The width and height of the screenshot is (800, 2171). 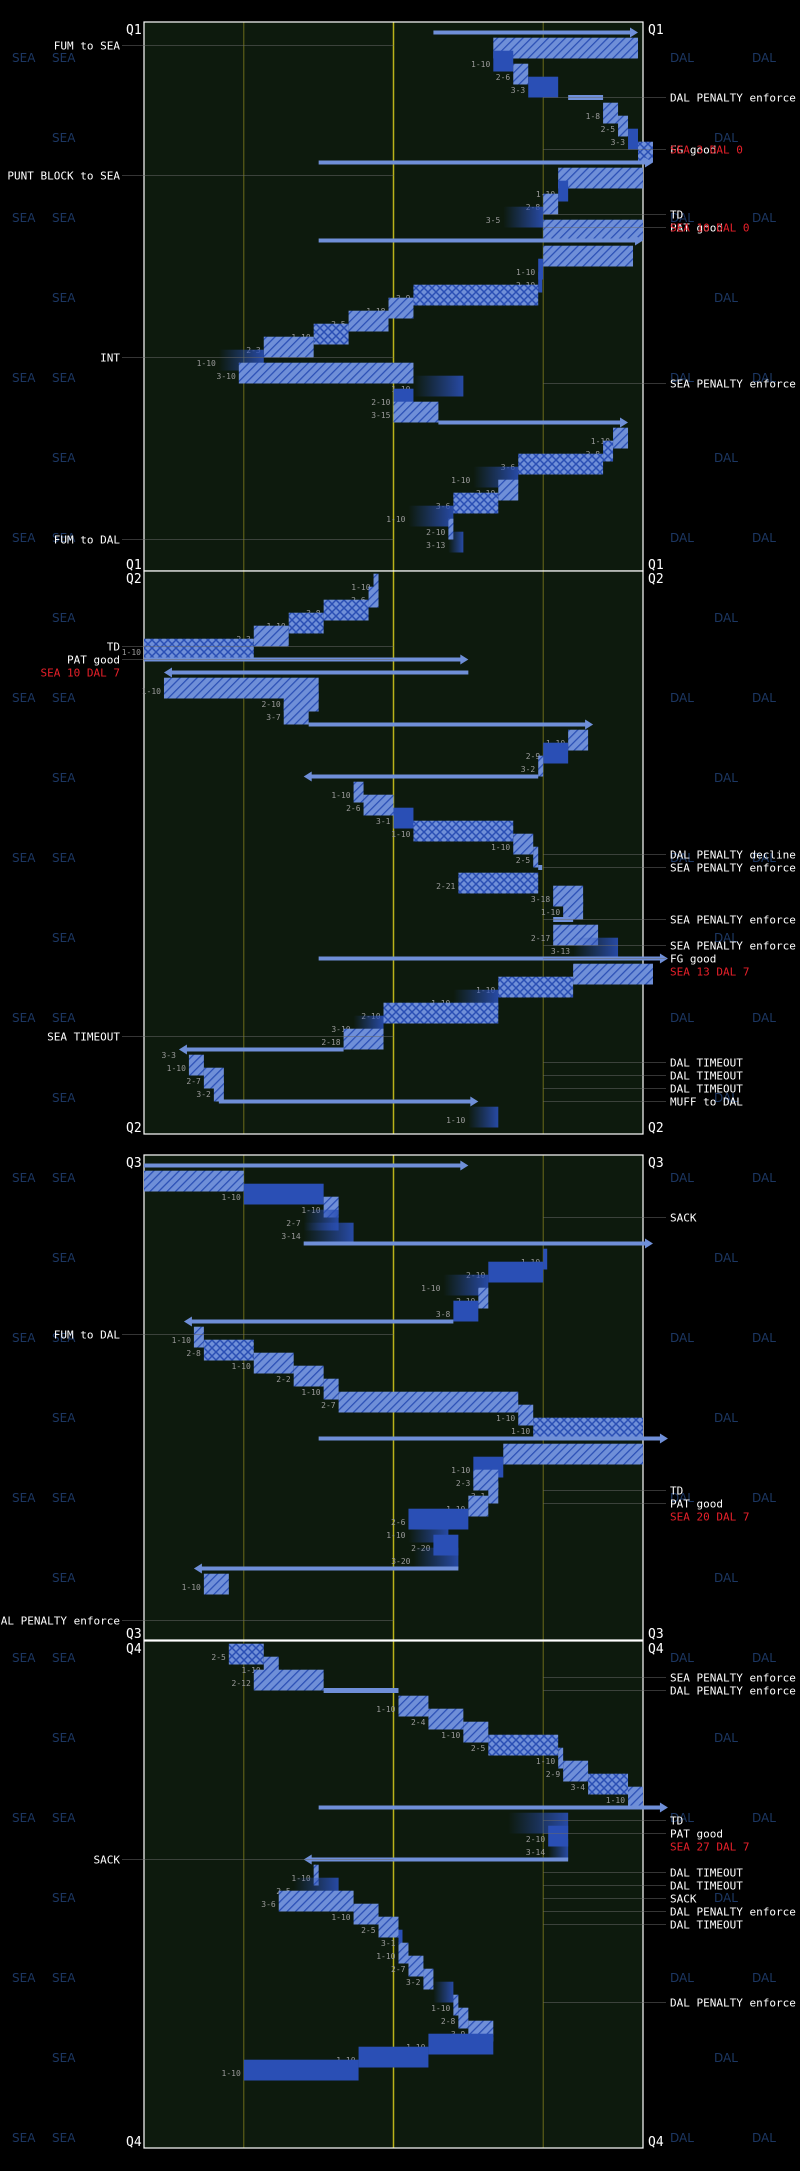 I want to click on down-distance-label: 1-8, so click(x=593, y=116).